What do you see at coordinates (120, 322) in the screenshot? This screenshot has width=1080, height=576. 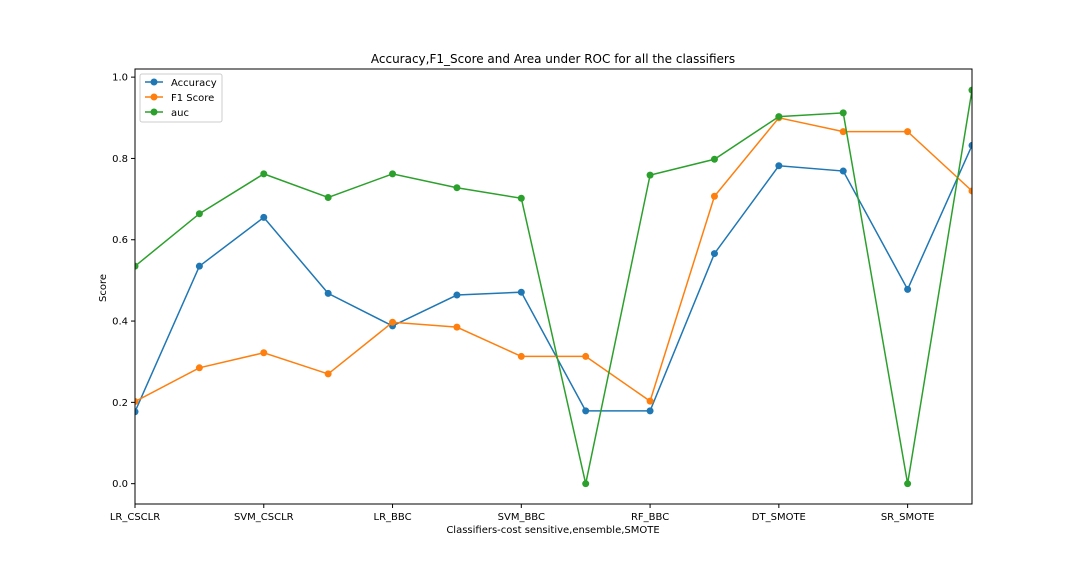 I see `y-tick-label: 0.4` at bounding box center [120, 322].